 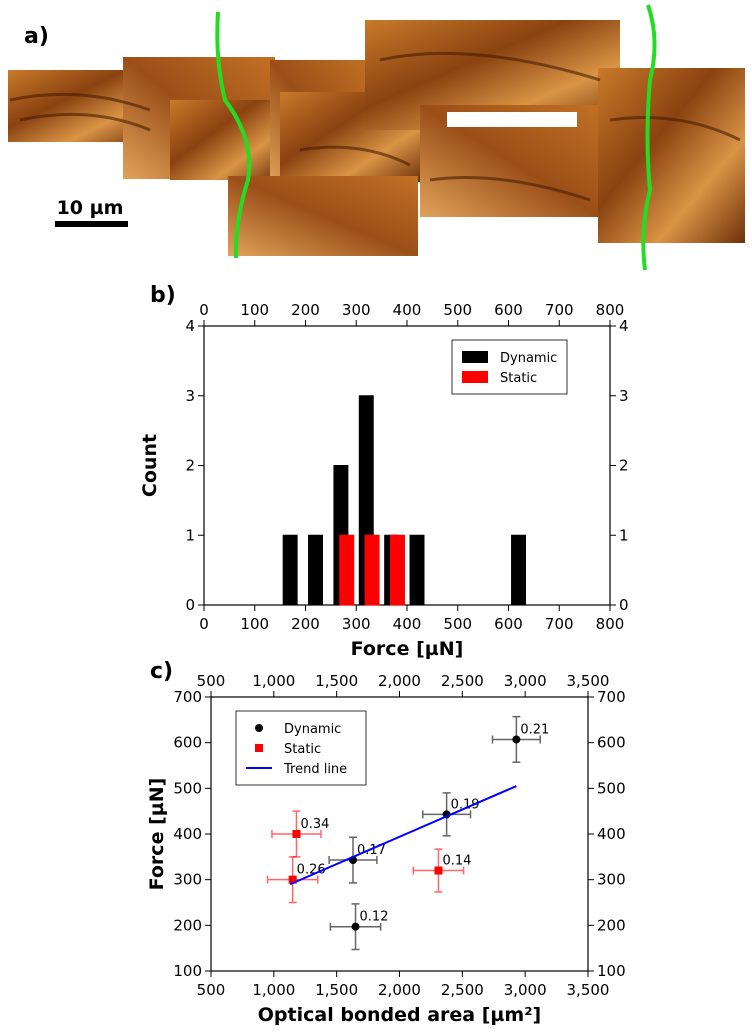 What do you see at coordinates (611, 925) in the screenshot?
I see `y-tick-label-right: 200` at bounding box center [611, 925].